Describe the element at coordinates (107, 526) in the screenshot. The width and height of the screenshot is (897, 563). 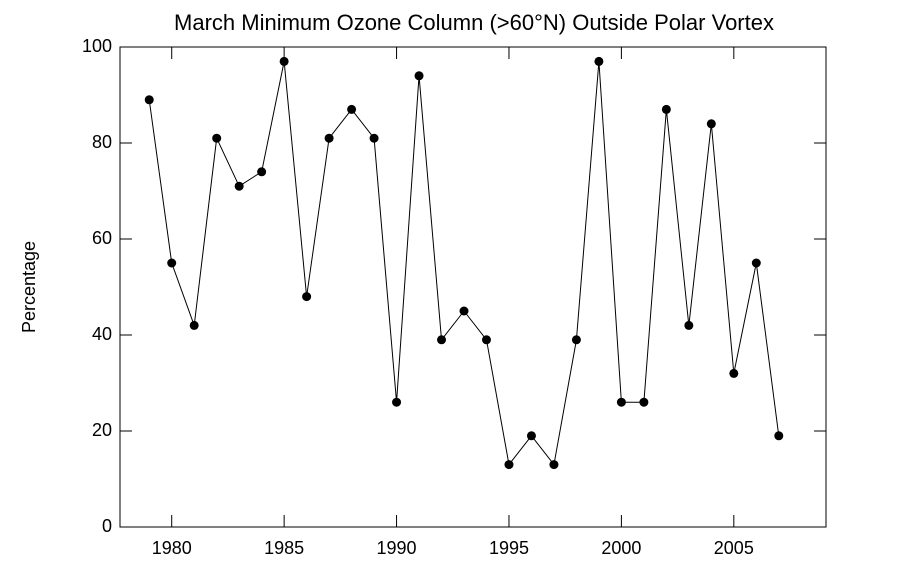
I see `y-tick-label: 0` at that location.